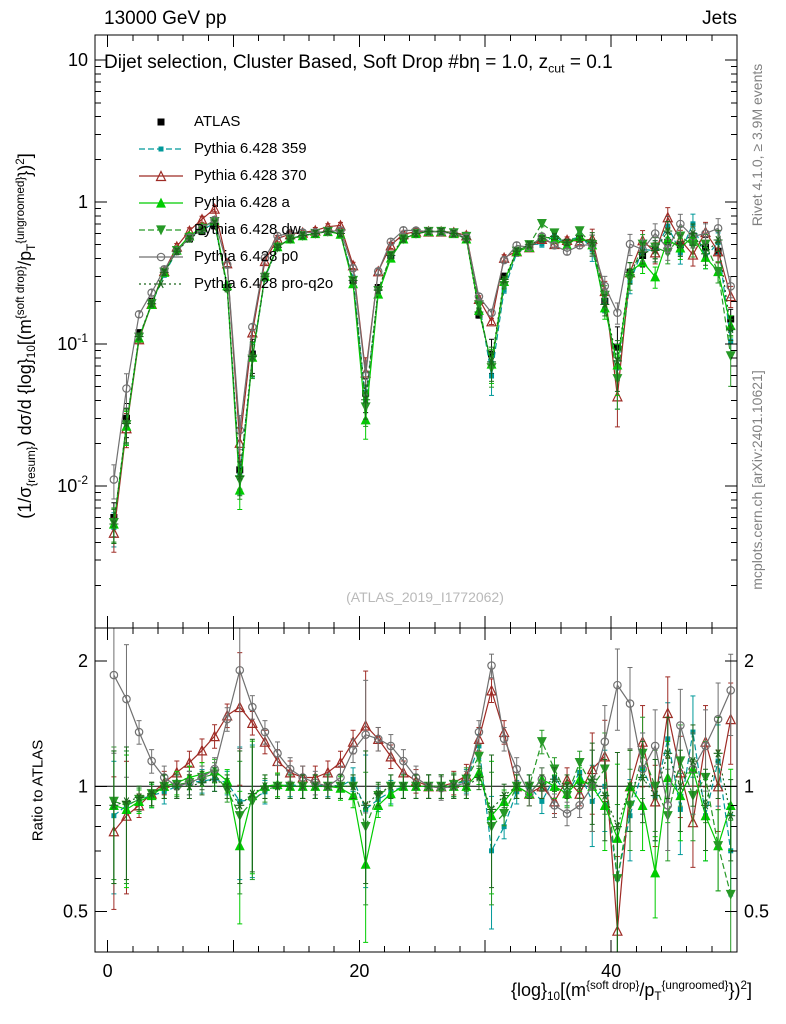 The image size is (786, 1024). Describe the element at coordinates (161, 256) in the screenshot. I see `legend-marker-circle-icon` at that location.